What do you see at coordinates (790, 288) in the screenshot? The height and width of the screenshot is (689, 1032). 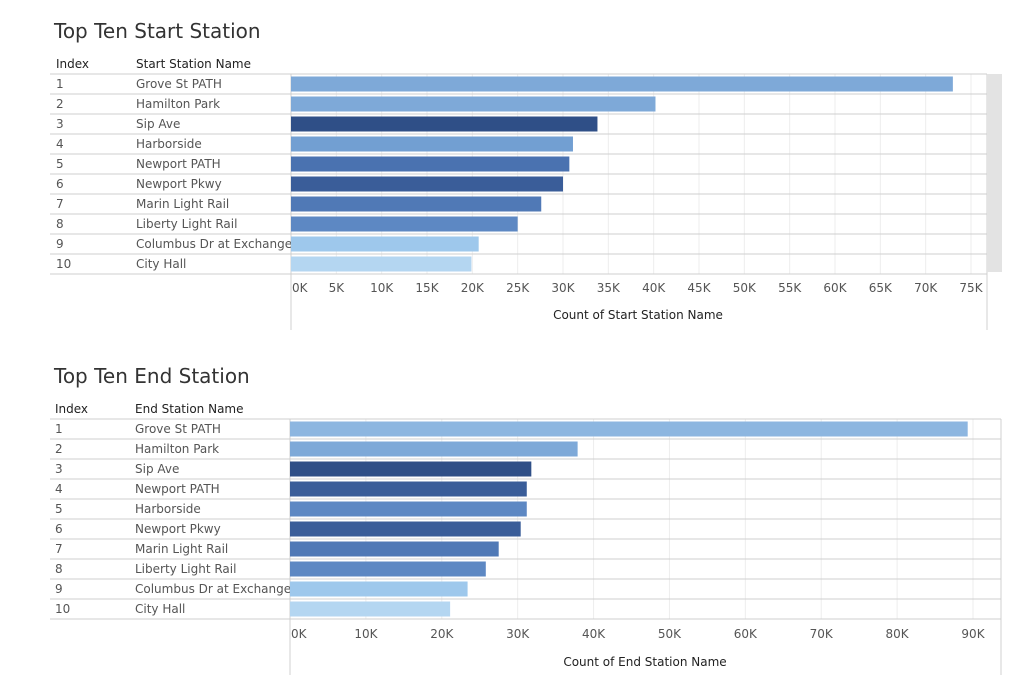 I see `x-tick-label: 55K` at bounding box center [790, 288].